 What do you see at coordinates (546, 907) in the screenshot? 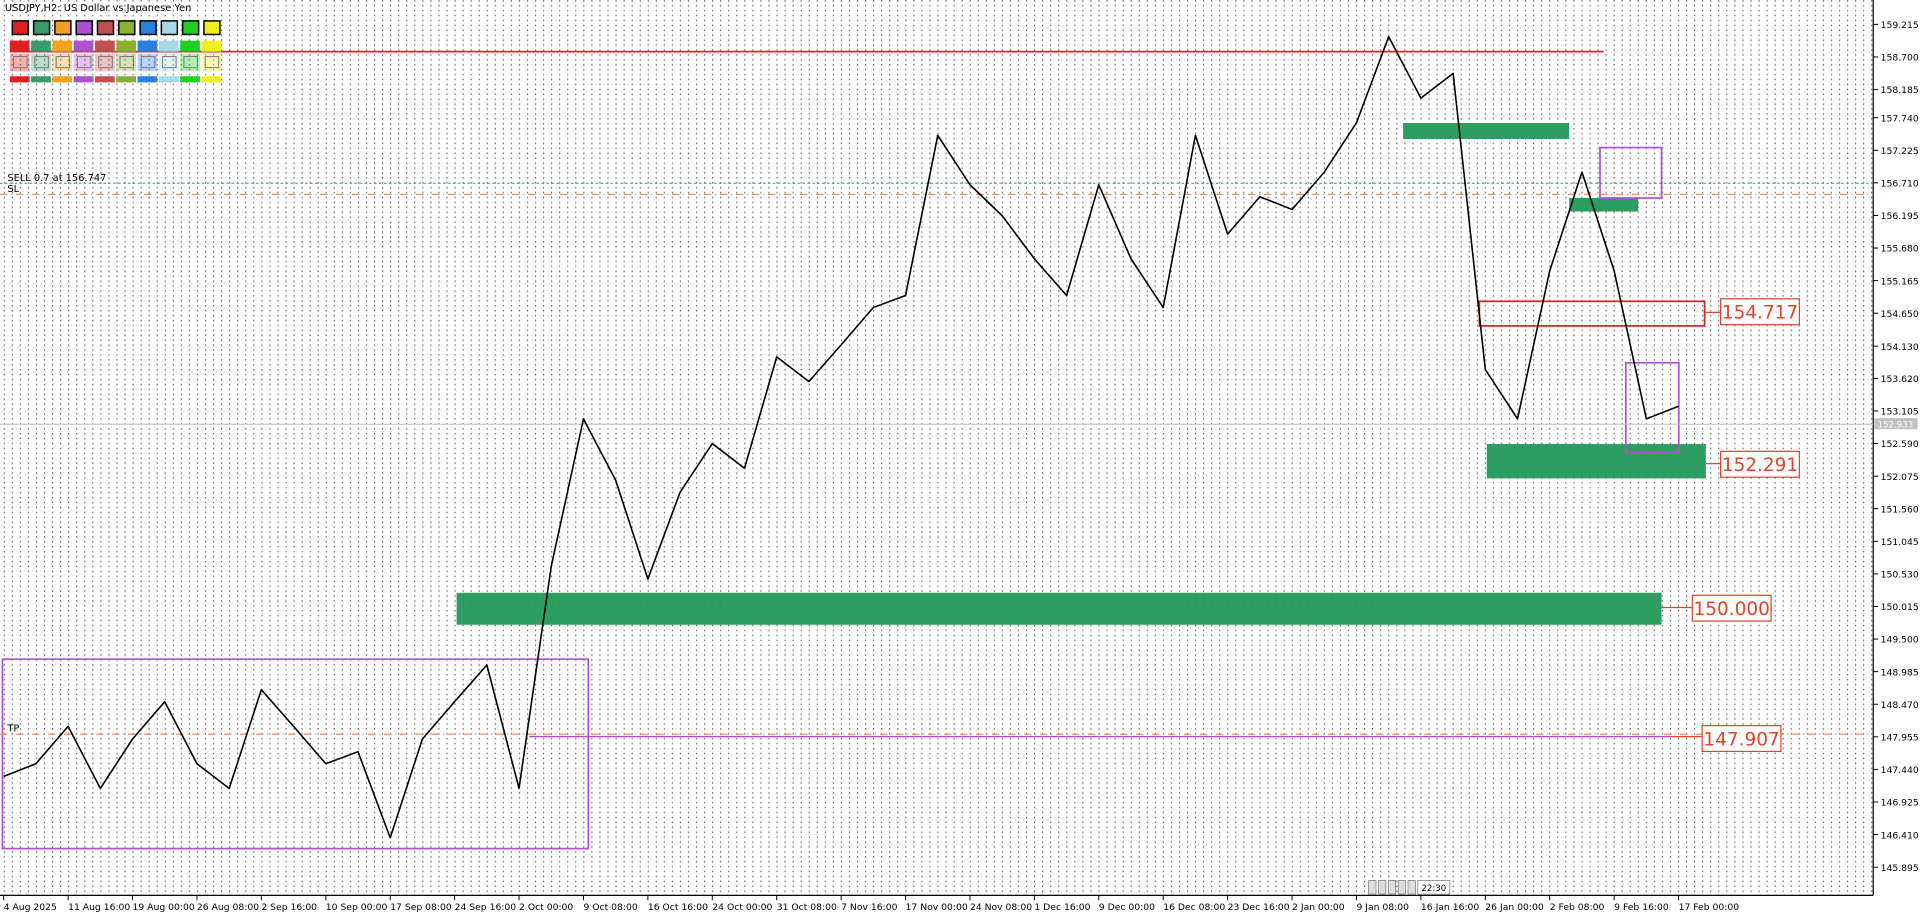
I see `x-tick-label: 2 Oct 00:00` at bounding box center [546, 907].